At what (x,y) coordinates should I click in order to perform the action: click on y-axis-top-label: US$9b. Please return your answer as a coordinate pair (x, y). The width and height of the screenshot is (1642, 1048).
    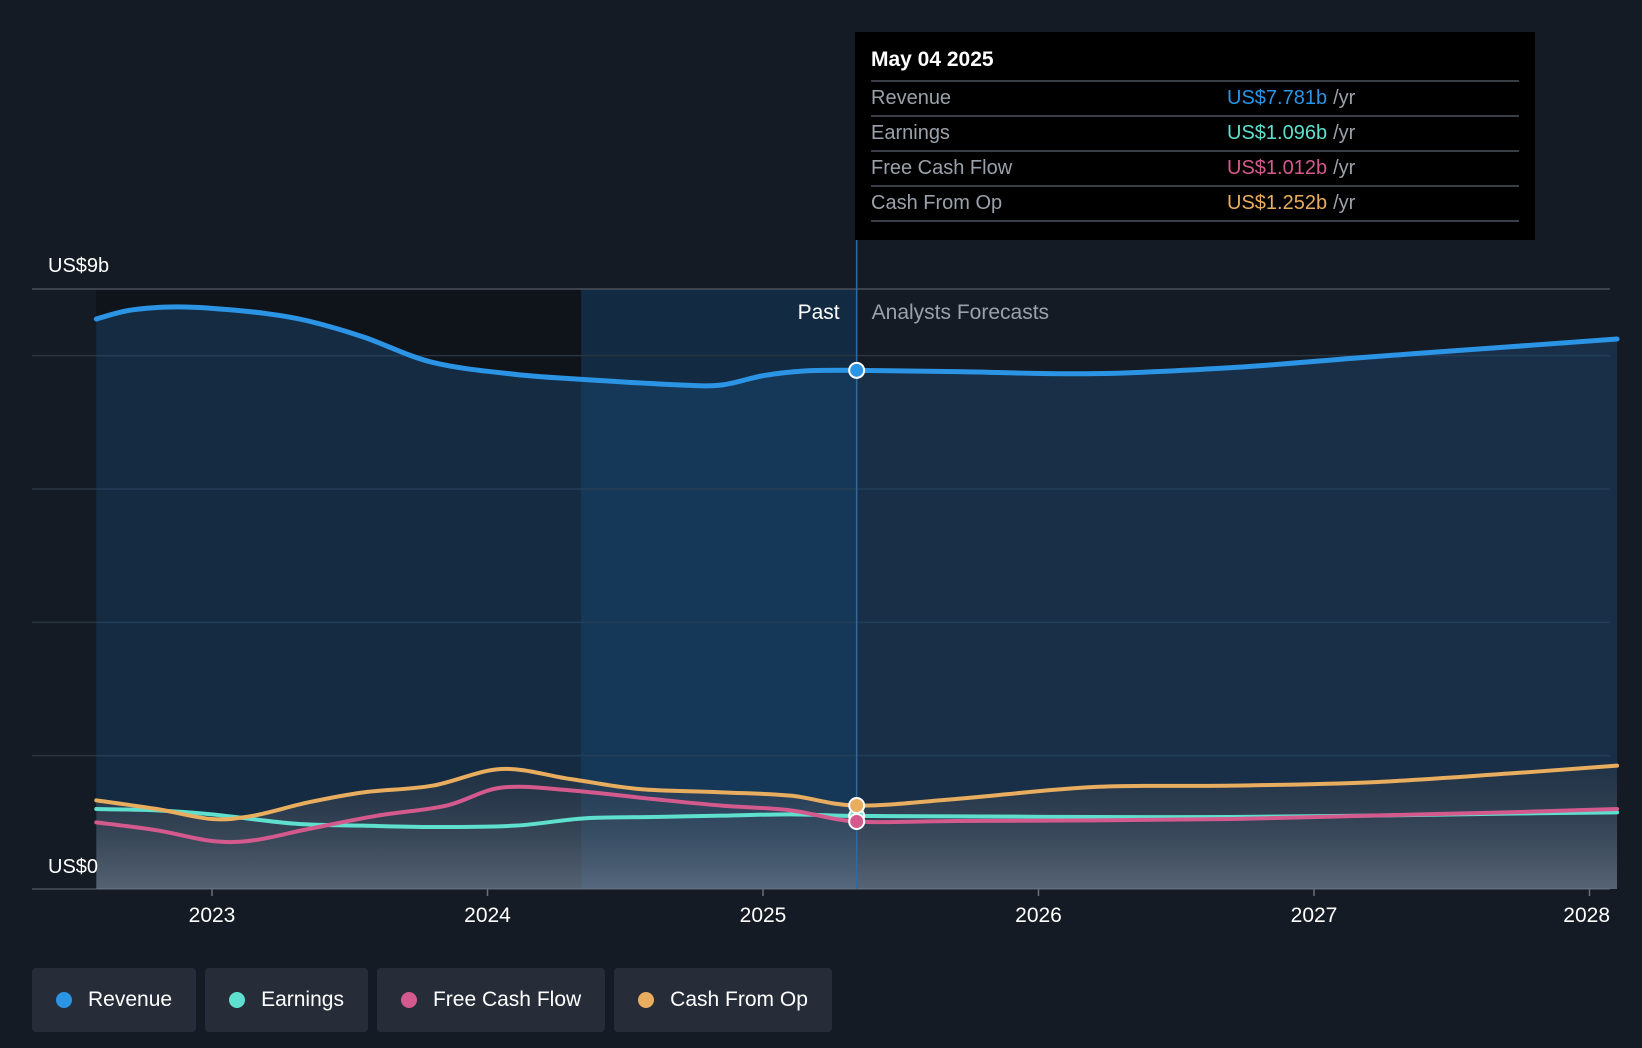
    Looking at the image, I should click on (78, 266).